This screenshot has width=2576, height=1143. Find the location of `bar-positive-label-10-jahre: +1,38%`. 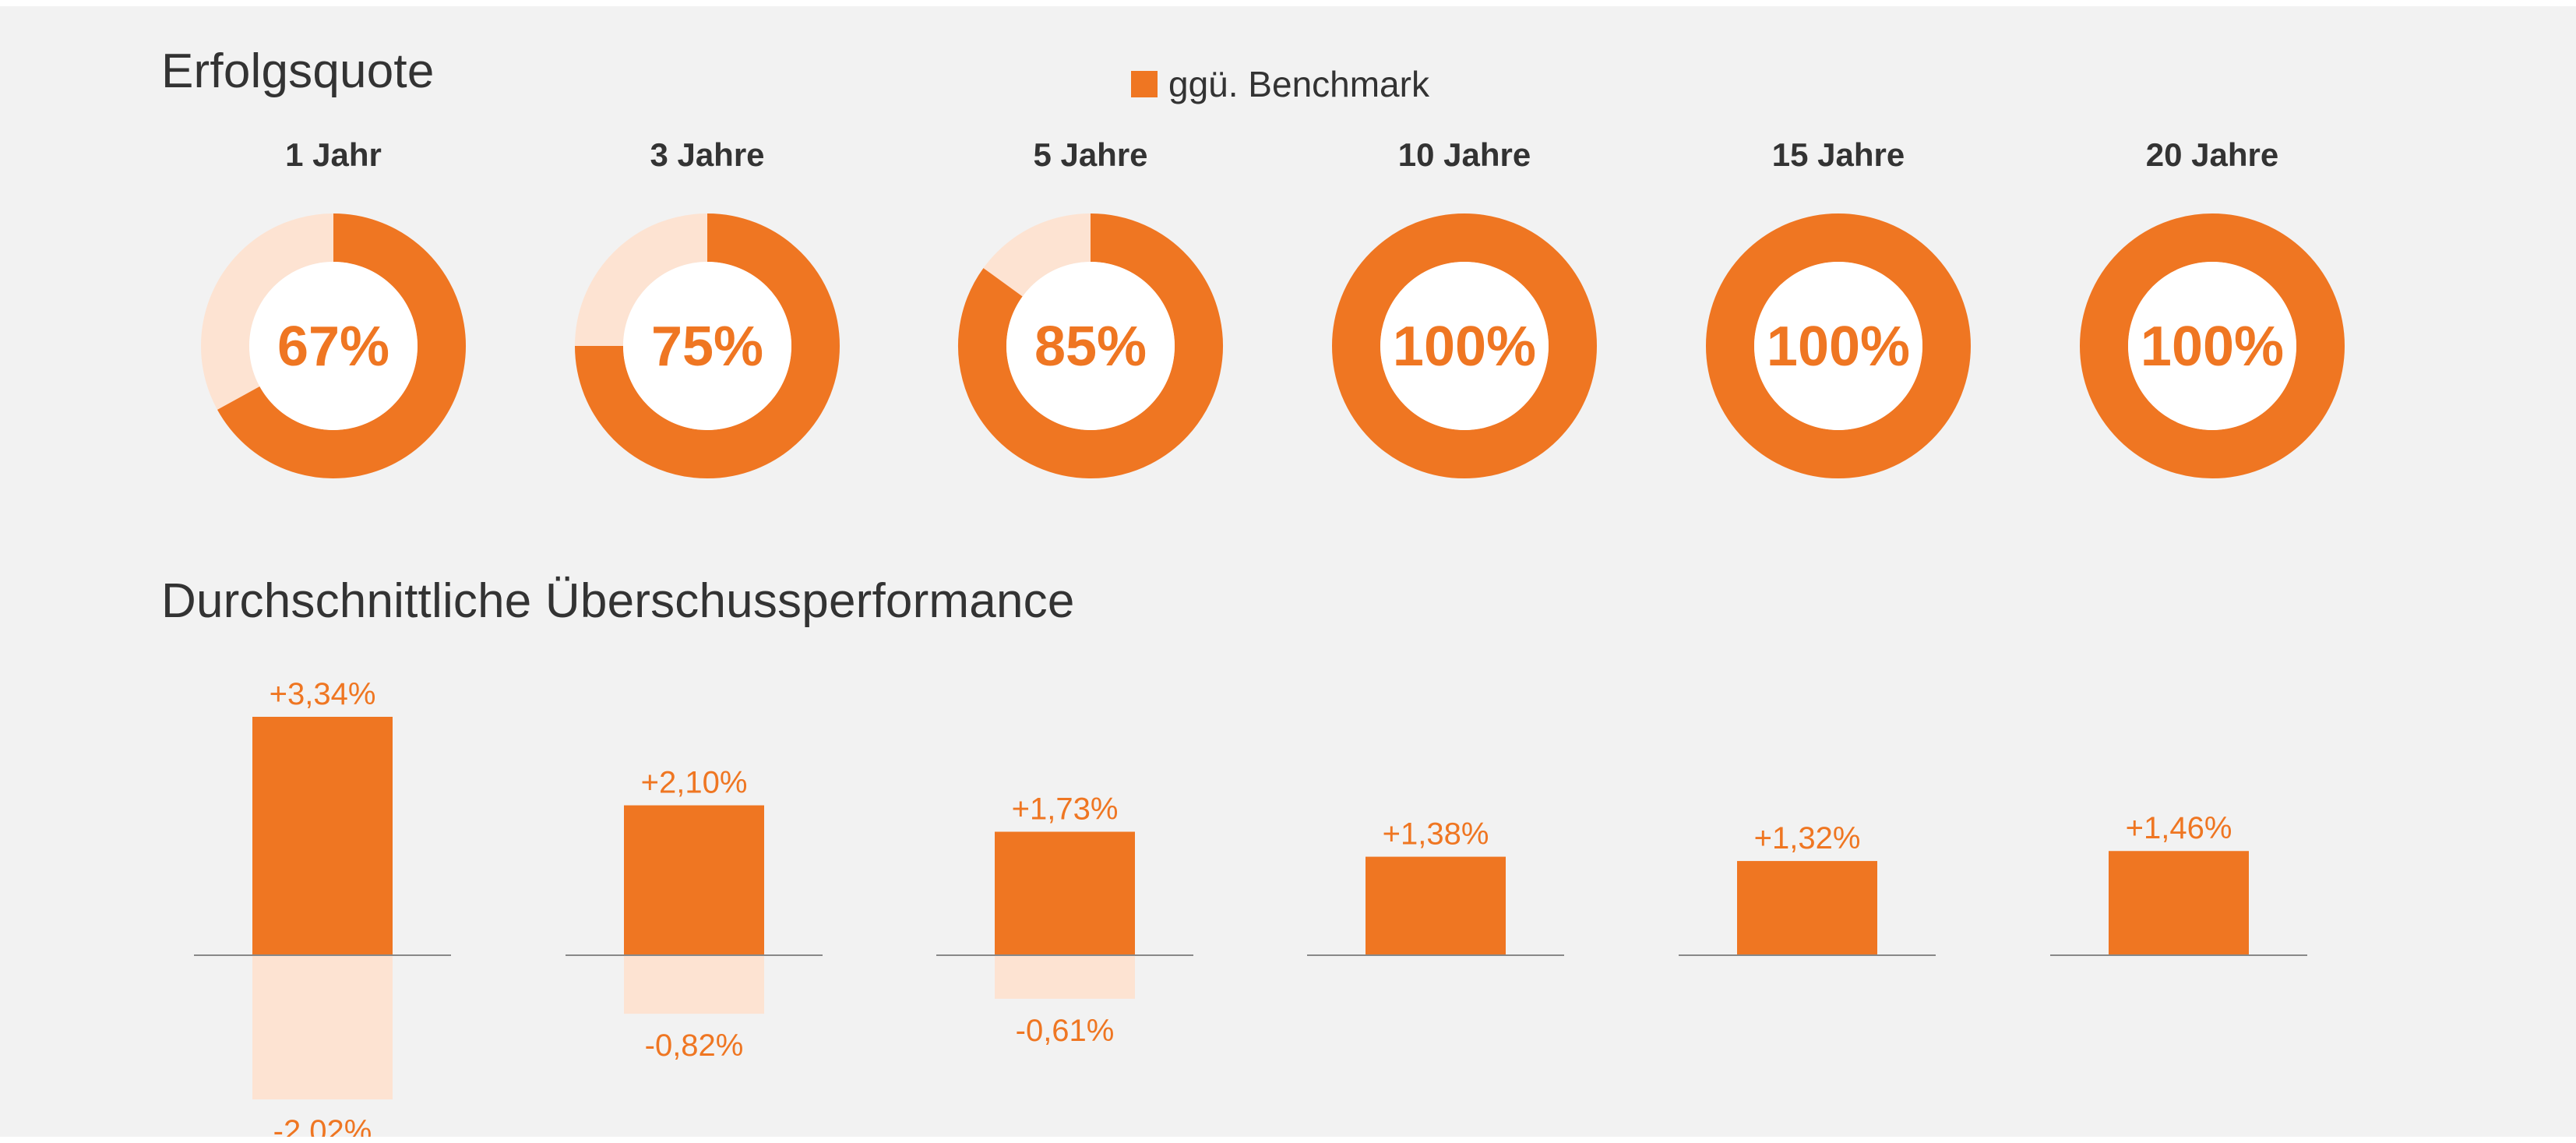

bar-positive-label-10-jahre: +1,38% is located at coordinates (1436, 834).